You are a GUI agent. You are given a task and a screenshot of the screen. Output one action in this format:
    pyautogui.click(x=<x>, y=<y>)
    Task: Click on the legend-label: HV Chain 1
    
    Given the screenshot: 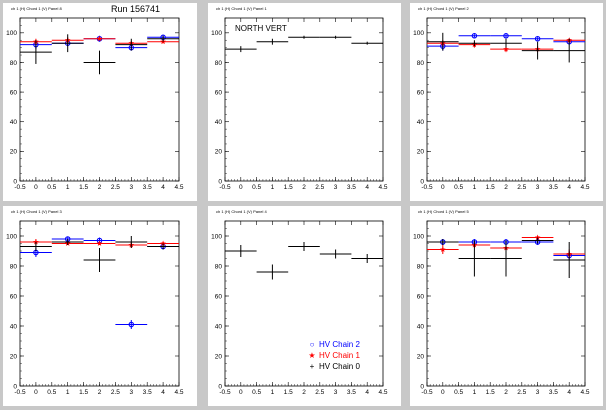 What is the action you would take?
    pyautogui.click(x=339, y=355)
    